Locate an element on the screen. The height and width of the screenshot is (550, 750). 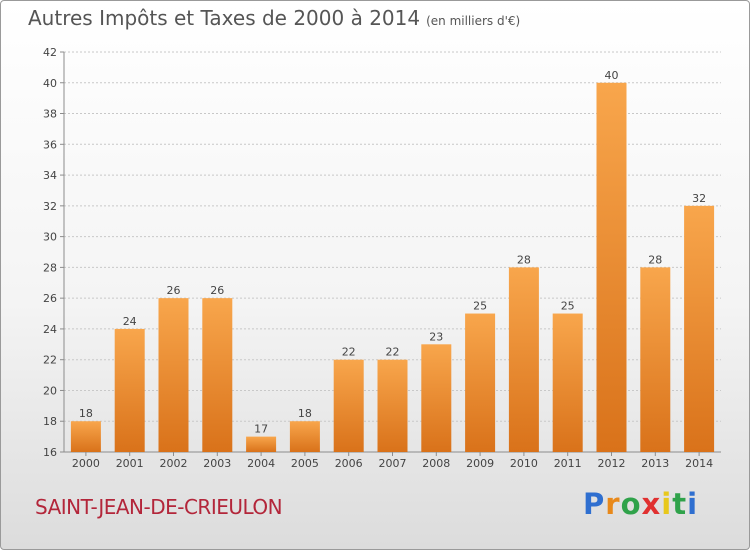
y-tick-label: 32 is located at coordinates (50, 206).